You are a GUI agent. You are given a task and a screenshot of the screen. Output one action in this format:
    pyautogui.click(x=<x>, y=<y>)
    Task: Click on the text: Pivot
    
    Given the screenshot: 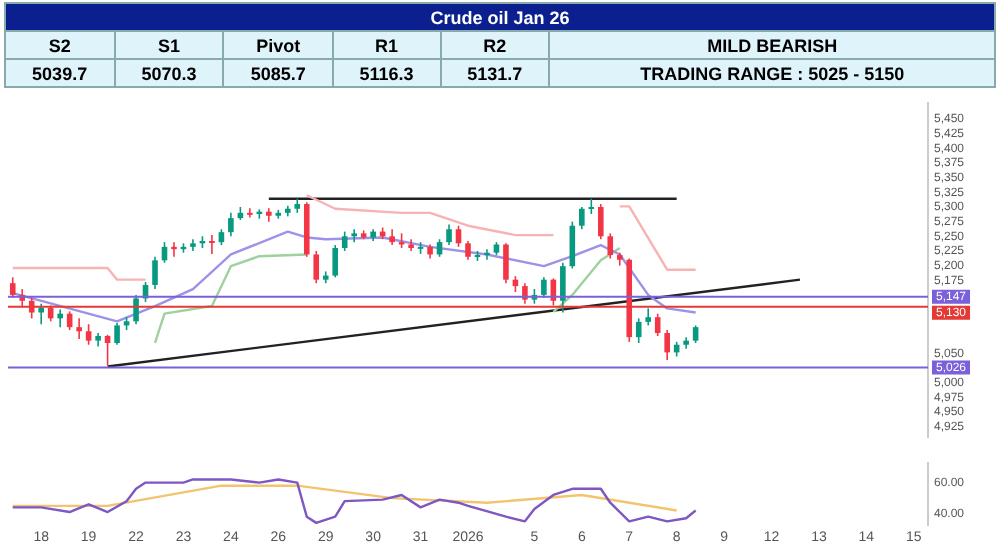 What is the action you would take?
    pyautogui.click(x=278, y=45)
    